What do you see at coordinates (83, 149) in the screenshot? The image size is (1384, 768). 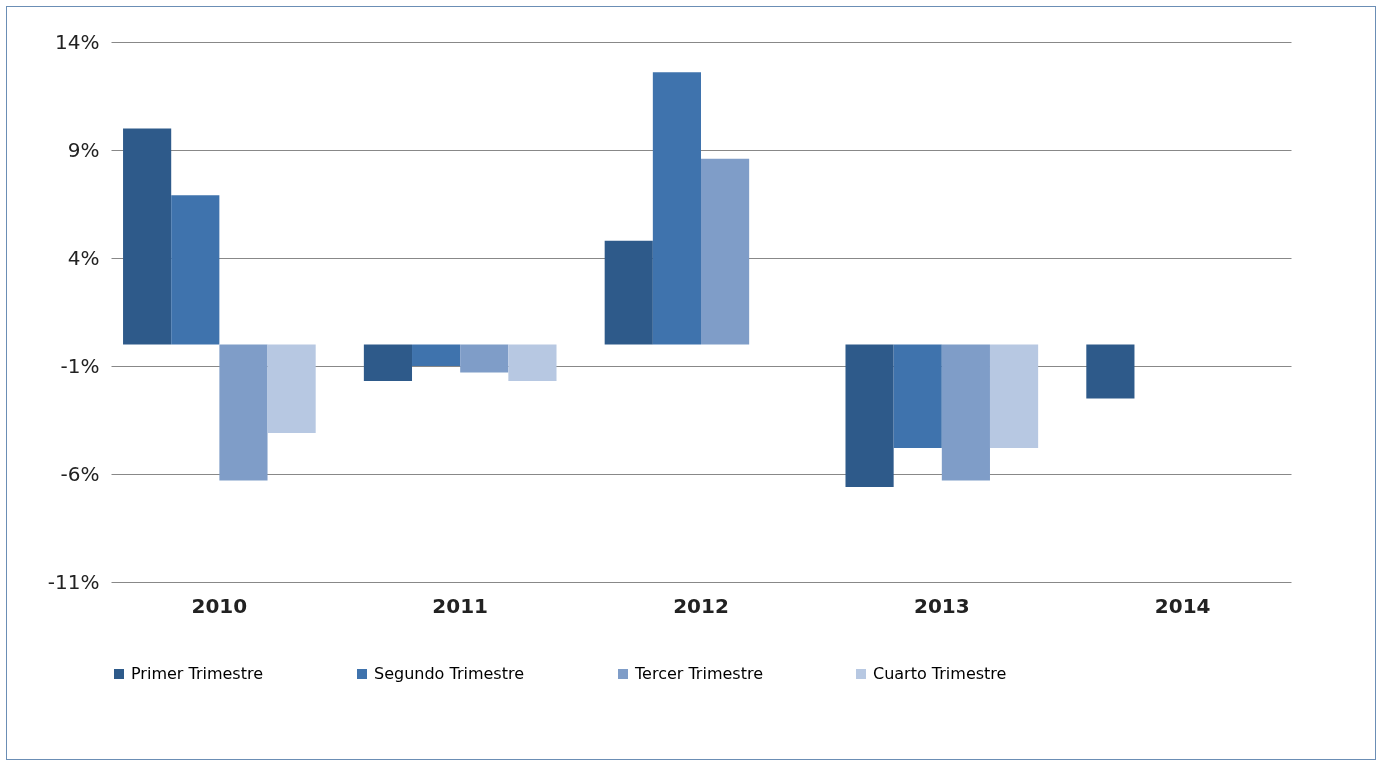 I see `y-tick-label: 9%` at bounding box center [83, 149].